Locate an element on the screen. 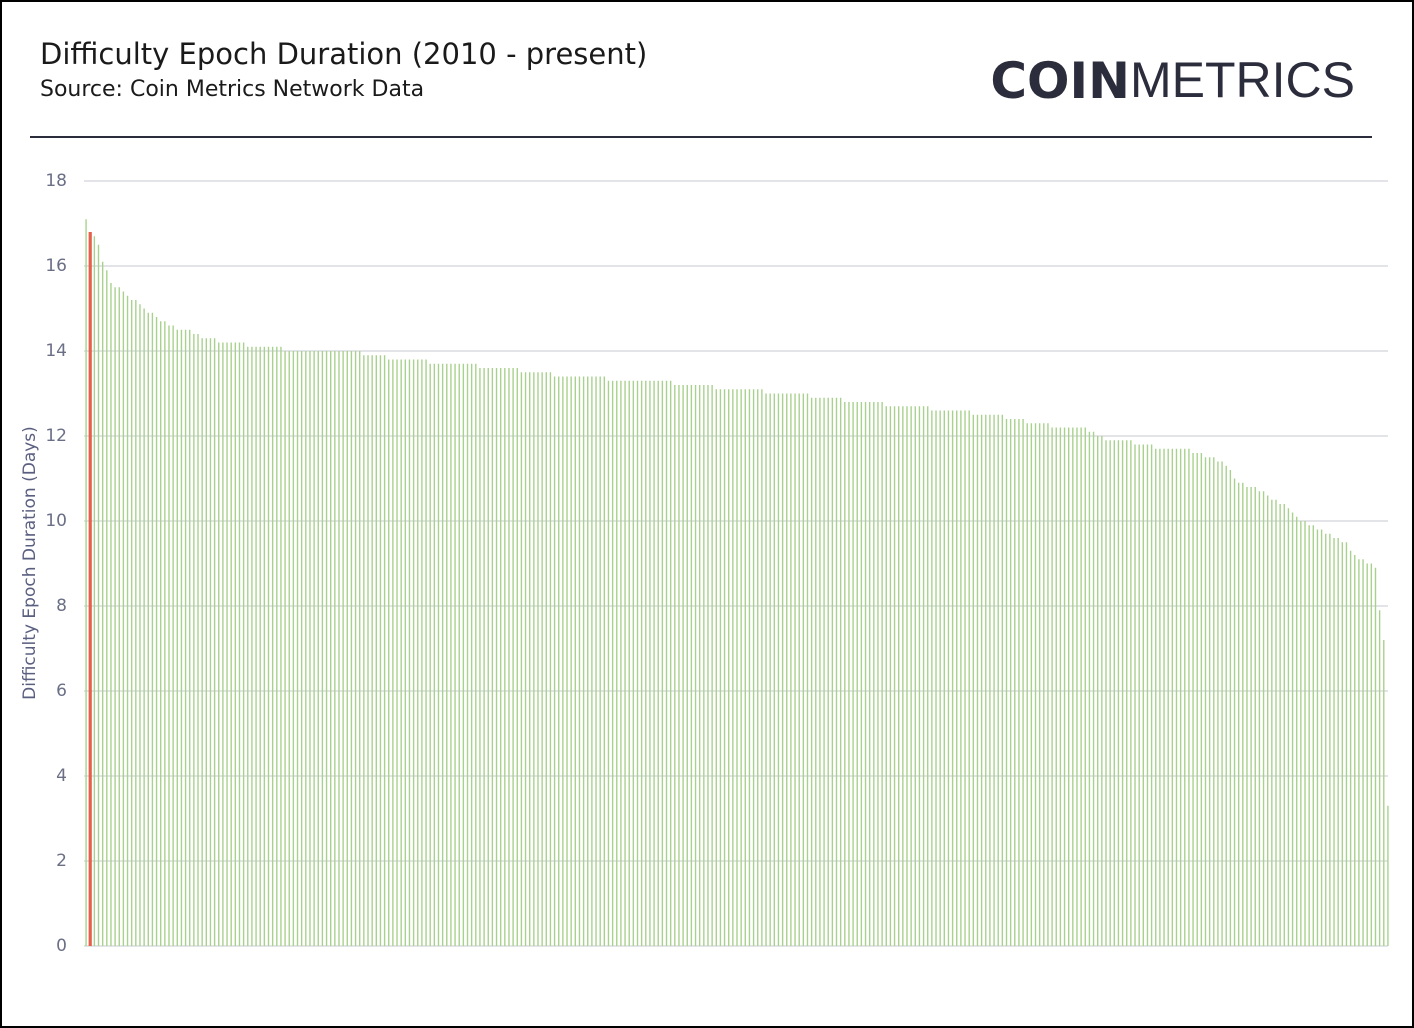  y-tick-label: 4 is located at coordinates (61, 776).